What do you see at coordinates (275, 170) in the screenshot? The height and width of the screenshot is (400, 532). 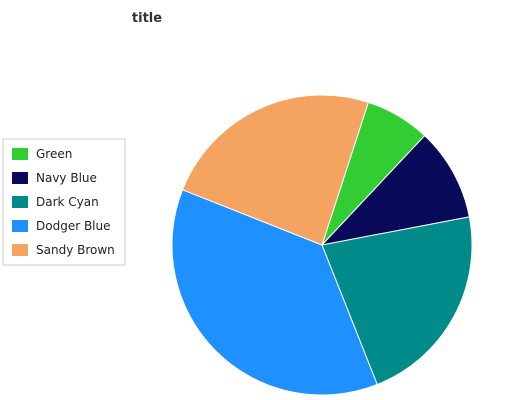 I see `pie-slice-sandy-brown` at bounding box center [275, 170].